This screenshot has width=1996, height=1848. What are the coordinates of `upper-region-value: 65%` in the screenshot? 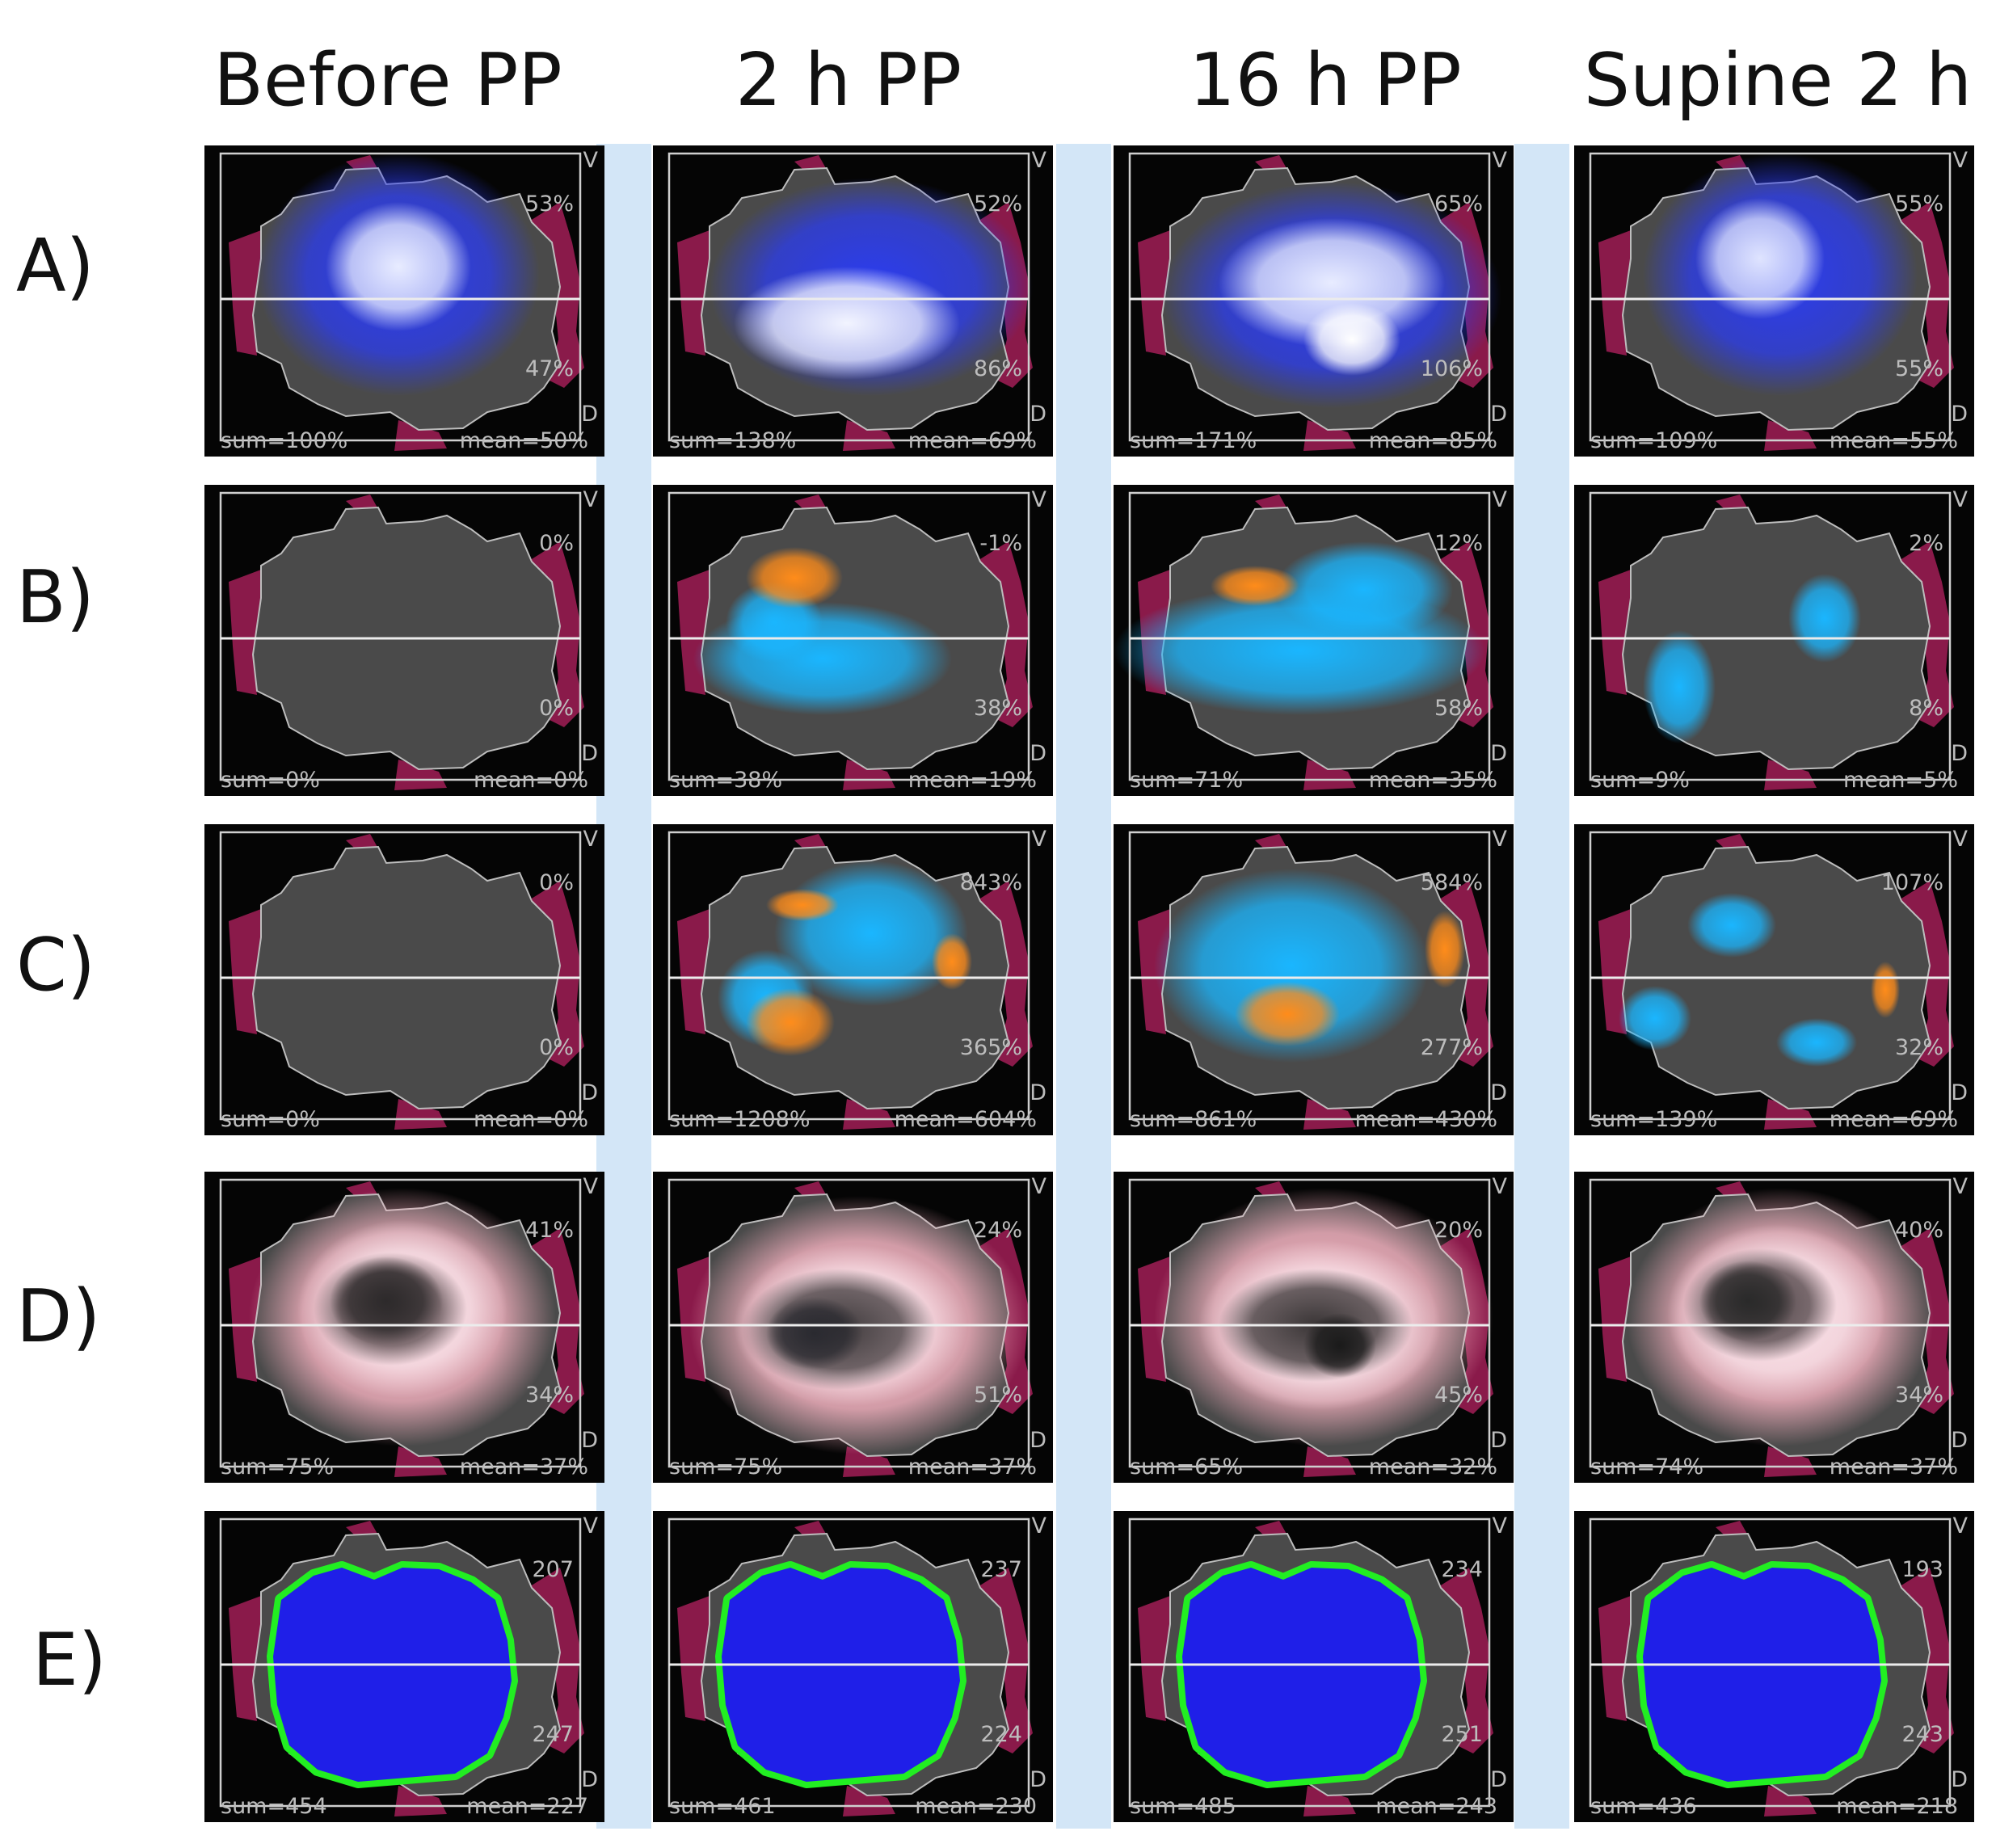 It's located at (1458, 204).